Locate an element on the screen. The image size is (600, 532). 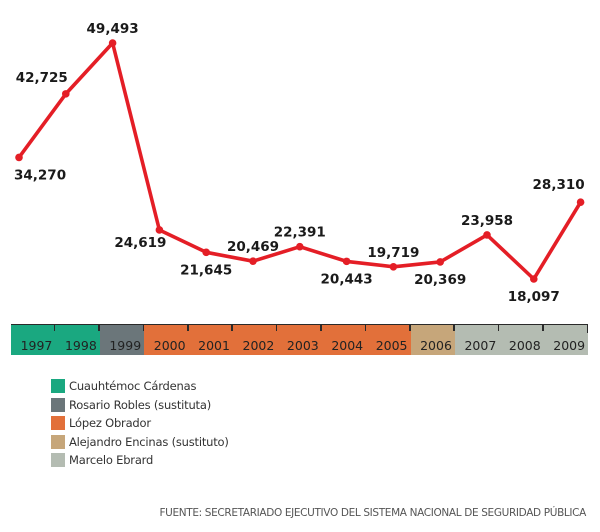
timeline-year-2007: 2007 is located at coordinates (477, 340).